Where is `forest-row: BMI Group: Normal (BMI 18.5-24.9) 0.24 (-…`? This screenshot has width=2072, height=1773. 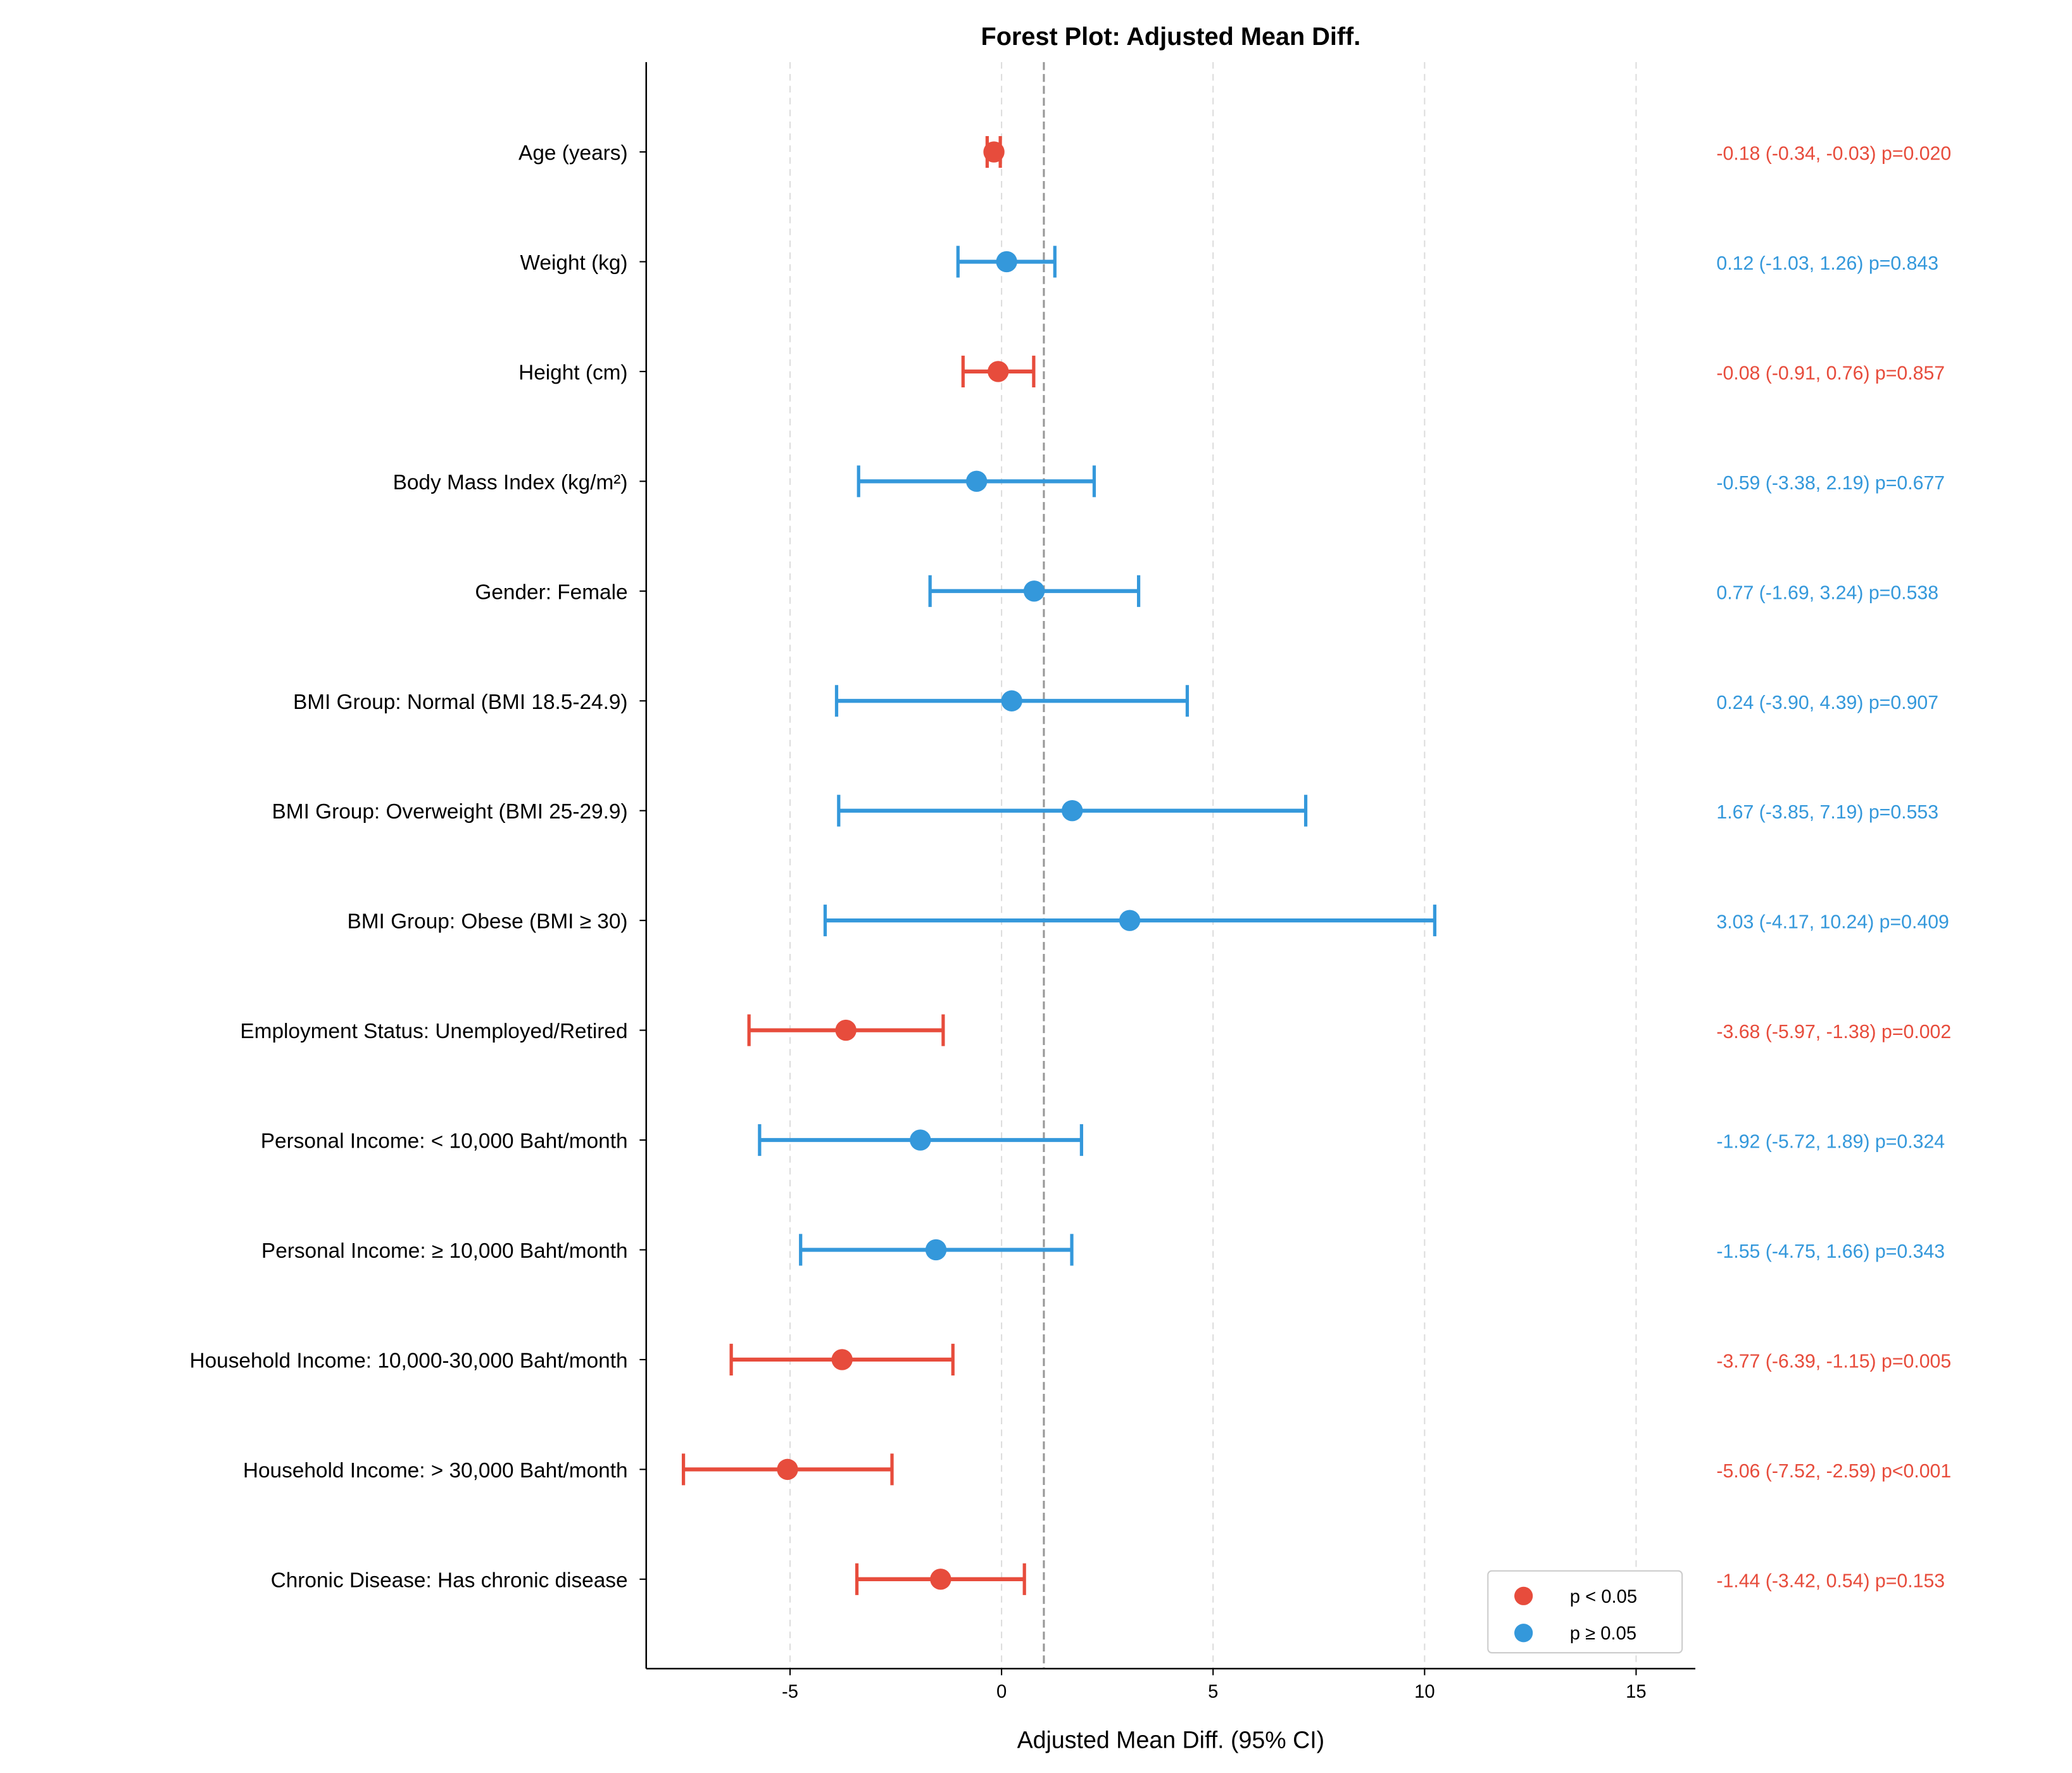
forest-row: BMI Group: Normal (BMI 18.5-24.9) 0.24 (-… is located at coordinates (1115, 701).